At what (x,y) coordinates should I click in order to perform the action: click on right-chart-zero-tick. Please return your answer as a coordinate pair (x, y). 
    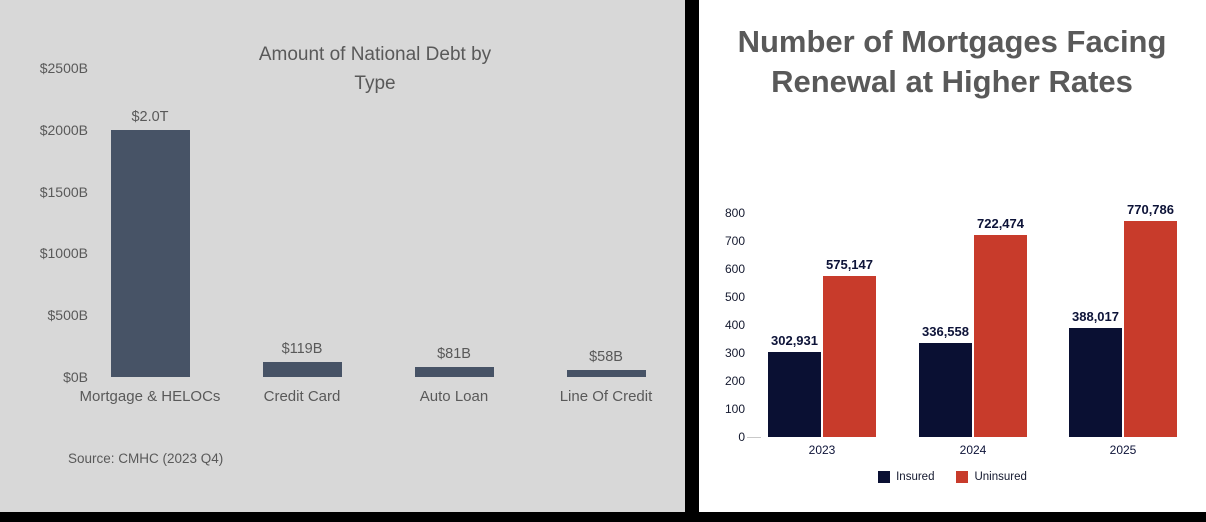
    Looking at the image, I should click on (754, 437).